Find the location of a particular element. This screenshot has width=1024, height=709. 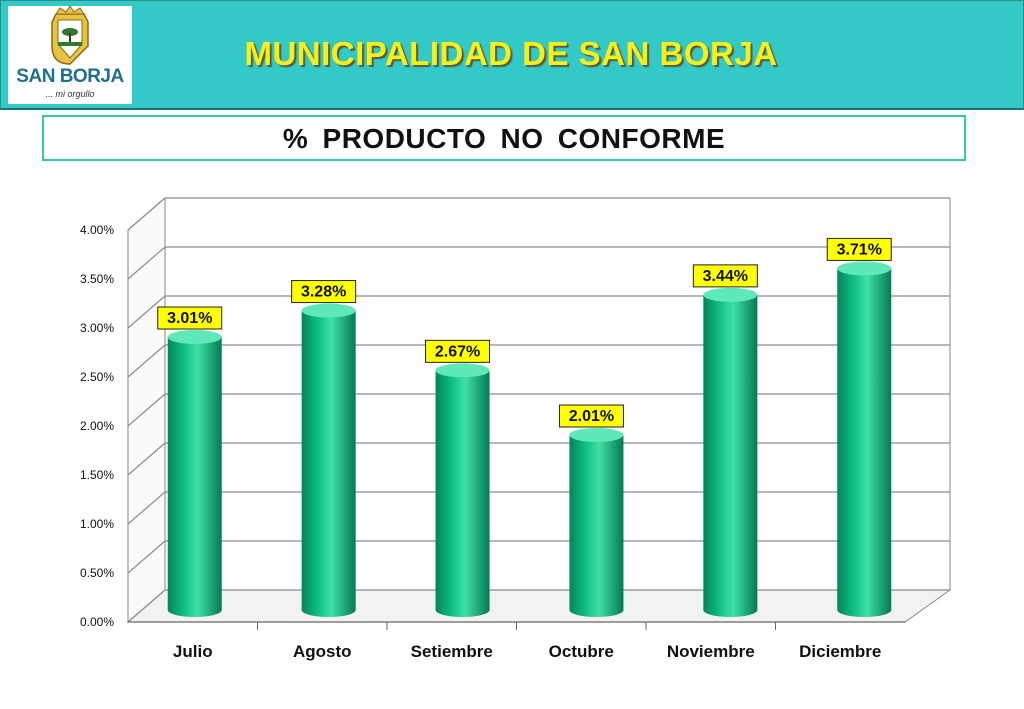

x-tick-label: Agosto is located at coordinates (322, 651).